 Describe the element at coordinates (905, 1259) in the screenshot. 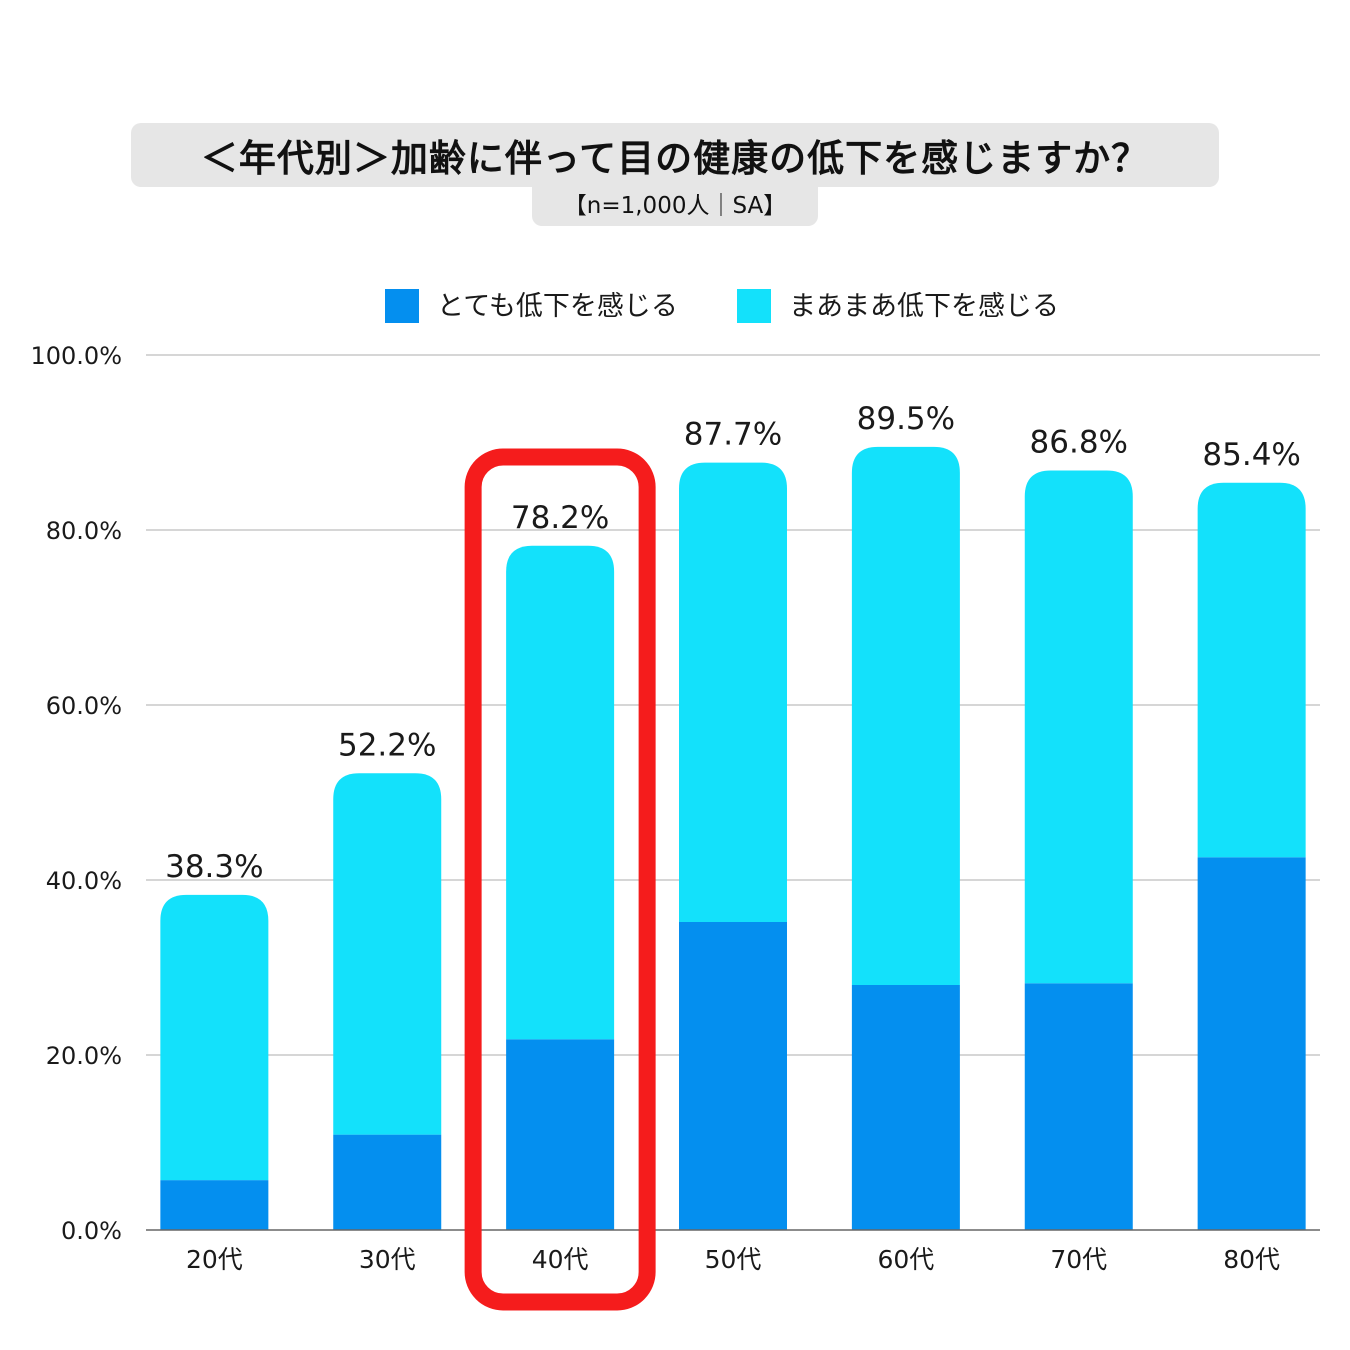

I see `x-tick-label: 60代` at that location.